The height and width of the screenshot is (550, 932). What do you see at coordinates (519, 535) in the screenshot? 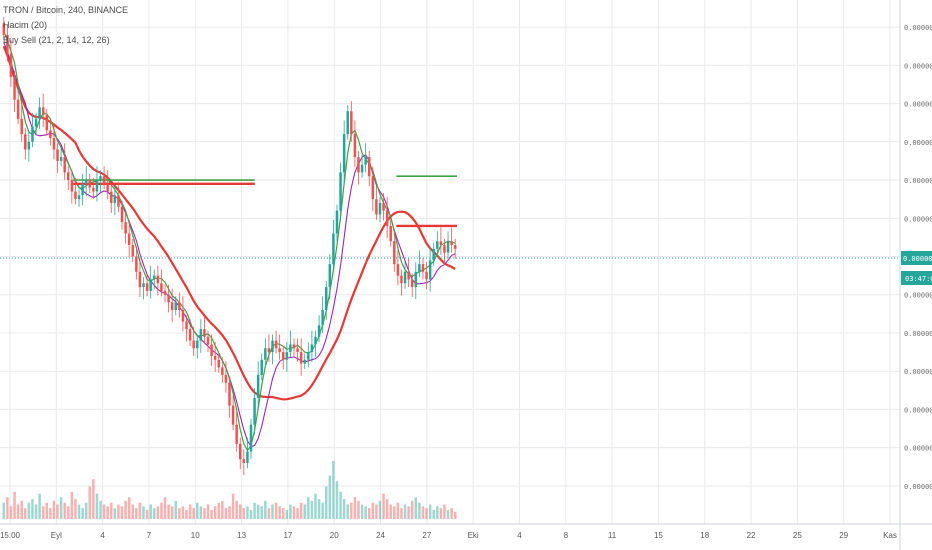
I see `time-tick-label: 4` at bounding box center [519, 535].